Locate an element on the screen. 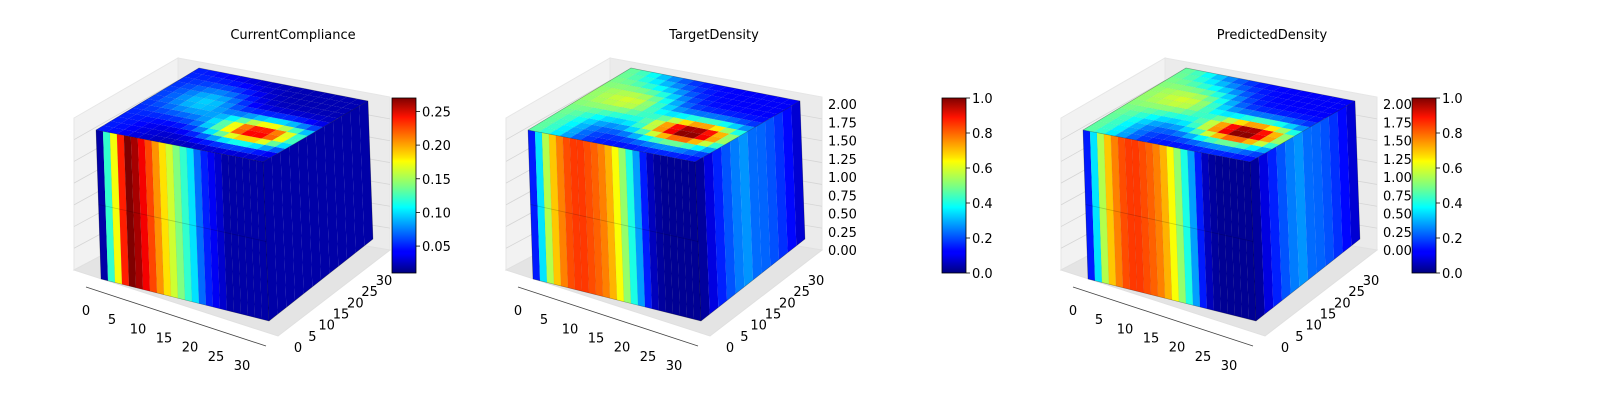 The image size is (1600, 400). y-tick-label: 15 is located at coordinates (1328, 315).